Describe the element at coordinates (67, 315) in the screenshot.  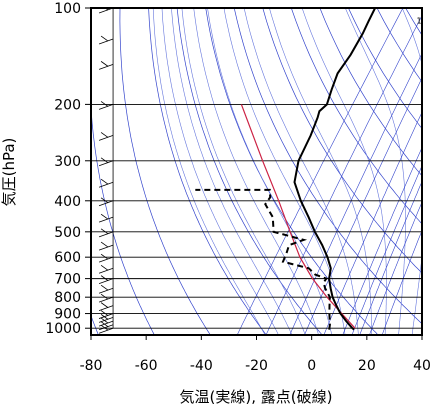
I see `y-tick-label: 900` at that location.